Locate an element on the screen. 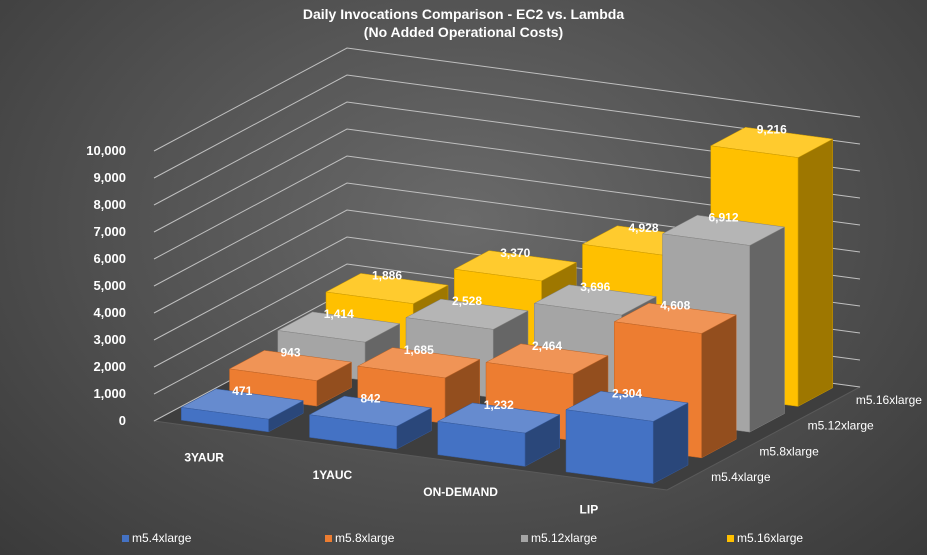 This screenshot has height=555, width=927. data-label: 943 is located at coordinates (290, 353).